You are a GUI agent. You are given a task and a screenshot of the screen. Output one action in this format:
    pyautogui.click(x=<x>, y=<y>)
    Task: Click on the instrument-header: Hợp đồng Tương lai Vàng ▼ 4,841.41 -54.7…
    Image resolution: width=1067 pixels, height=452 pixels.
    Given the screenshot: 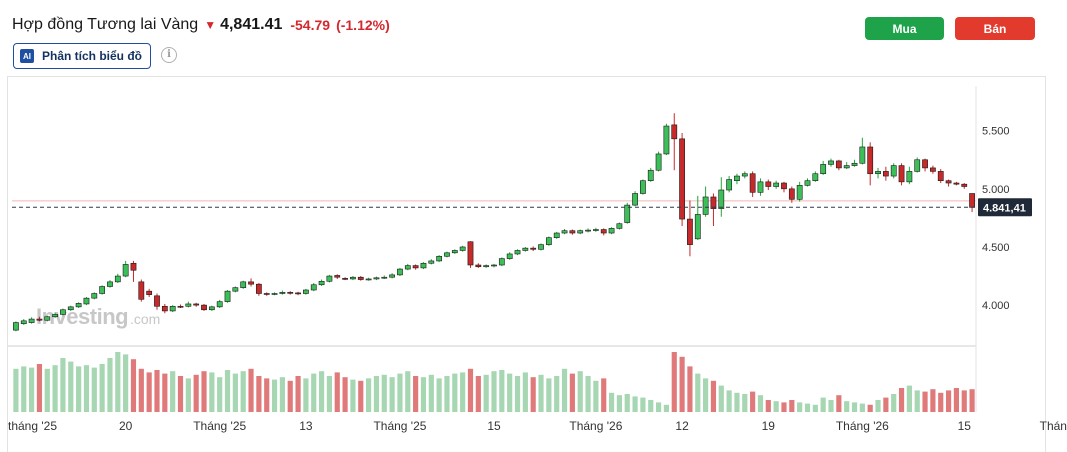 What is the action you would take?
    pyautogui.click(x=201, y=25)
    